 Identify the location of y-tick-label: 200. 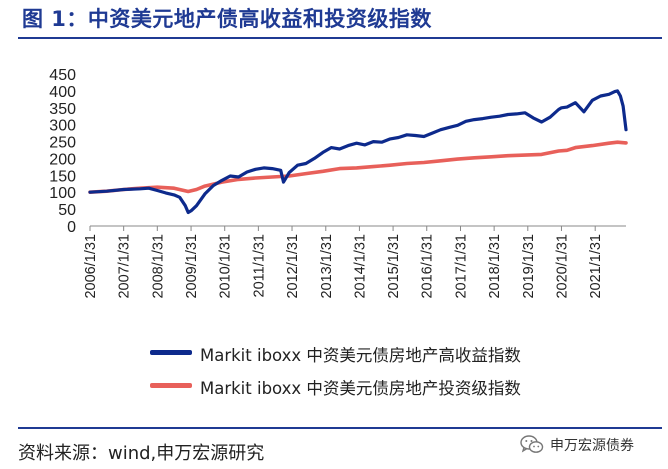
(62, 159).